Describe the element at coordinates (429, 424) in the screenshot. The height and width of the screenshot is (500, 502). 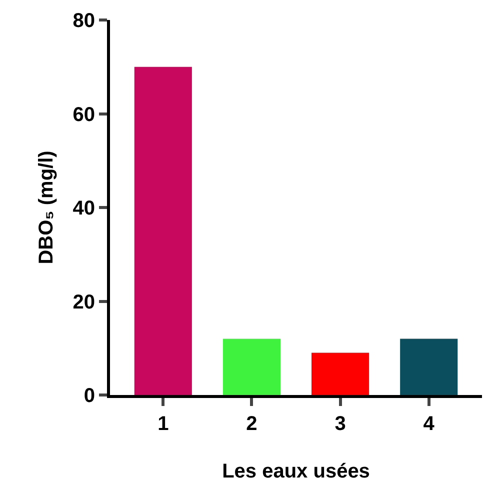
I see `x-tick-label: 4` at that location.